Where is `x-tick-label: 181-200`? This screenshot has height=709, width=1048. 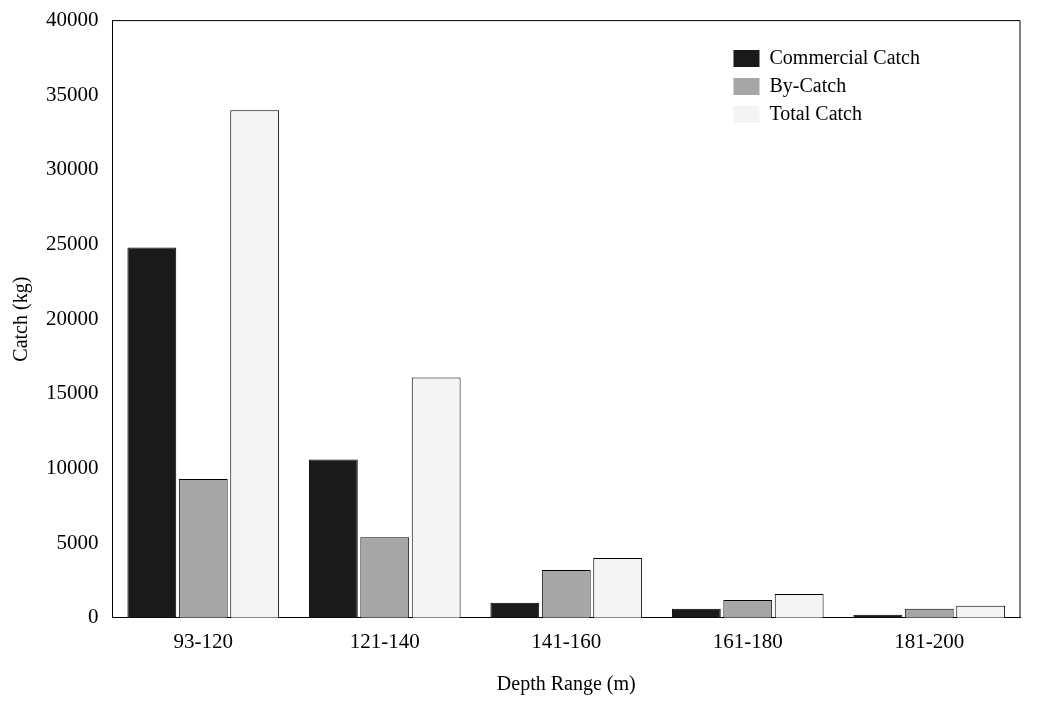 x-tick-label: 181-200 is located at coordinates (929, 640).